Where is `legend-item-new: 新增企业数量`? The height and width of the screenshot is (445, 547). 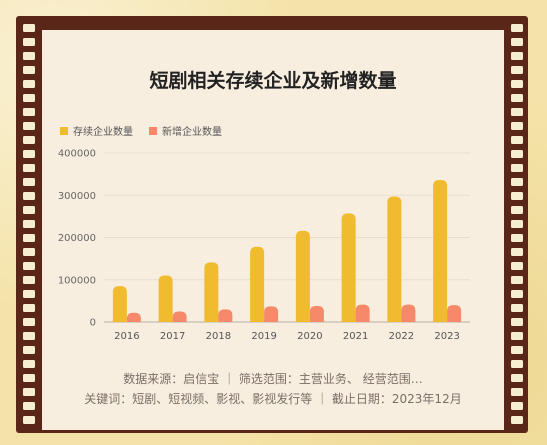
legend-item-new: 新增企业数量 is located at coordinates (185, 130).